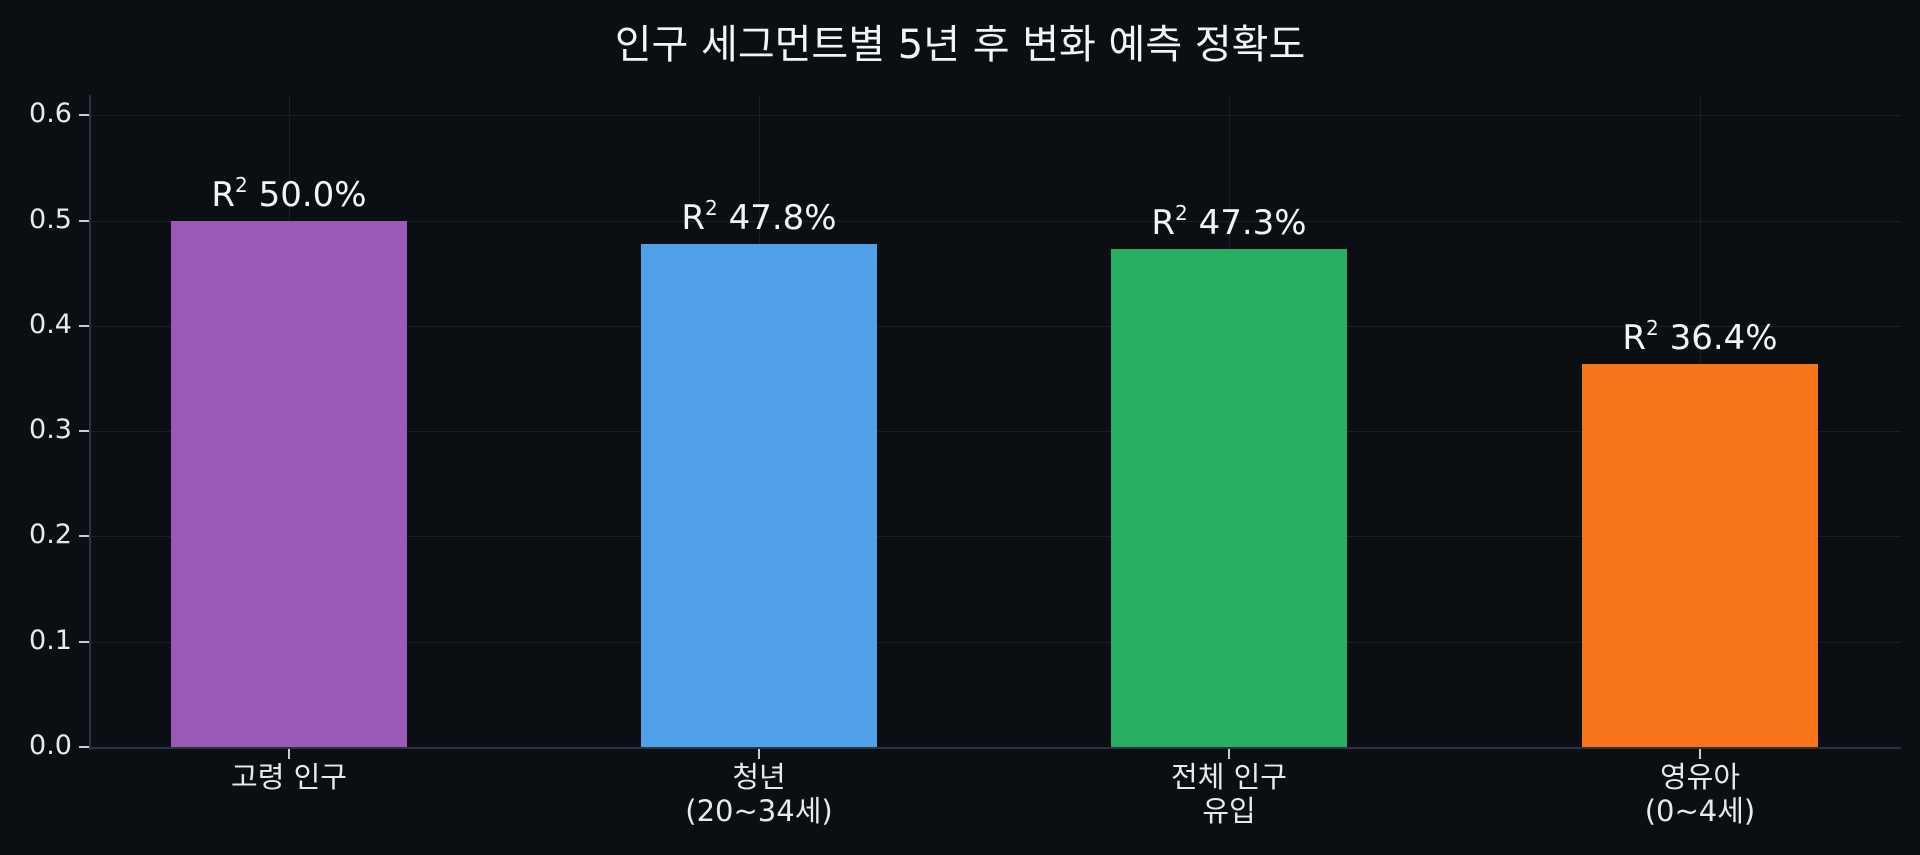 The height and width of the screenshot is (855, 1920). What do you see at coordinates (289, 777) in the screenshot?
I see `x-tick-label: 고령 인구` at bounding box center [289, 777].